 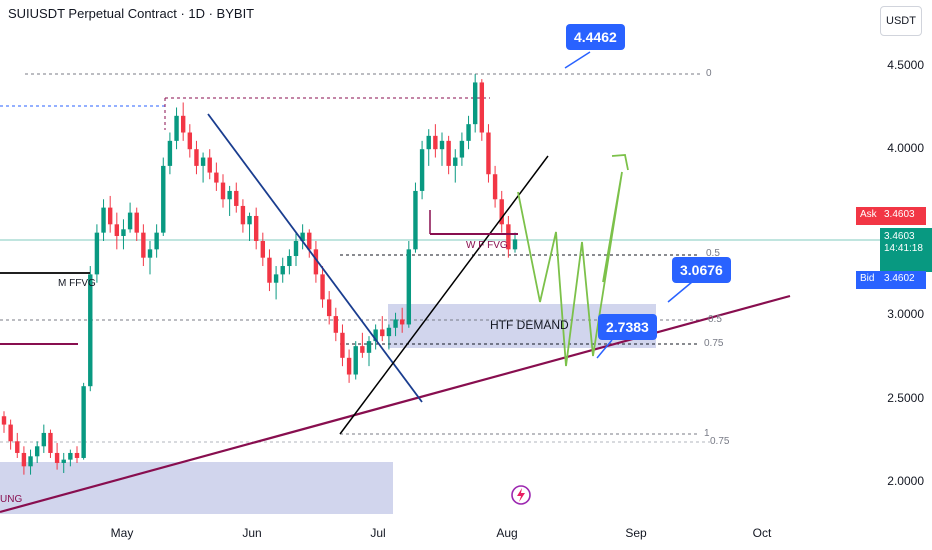 I want to click on last-price-tag: 3.4603 14:41:18, so click(x=906, y=250).